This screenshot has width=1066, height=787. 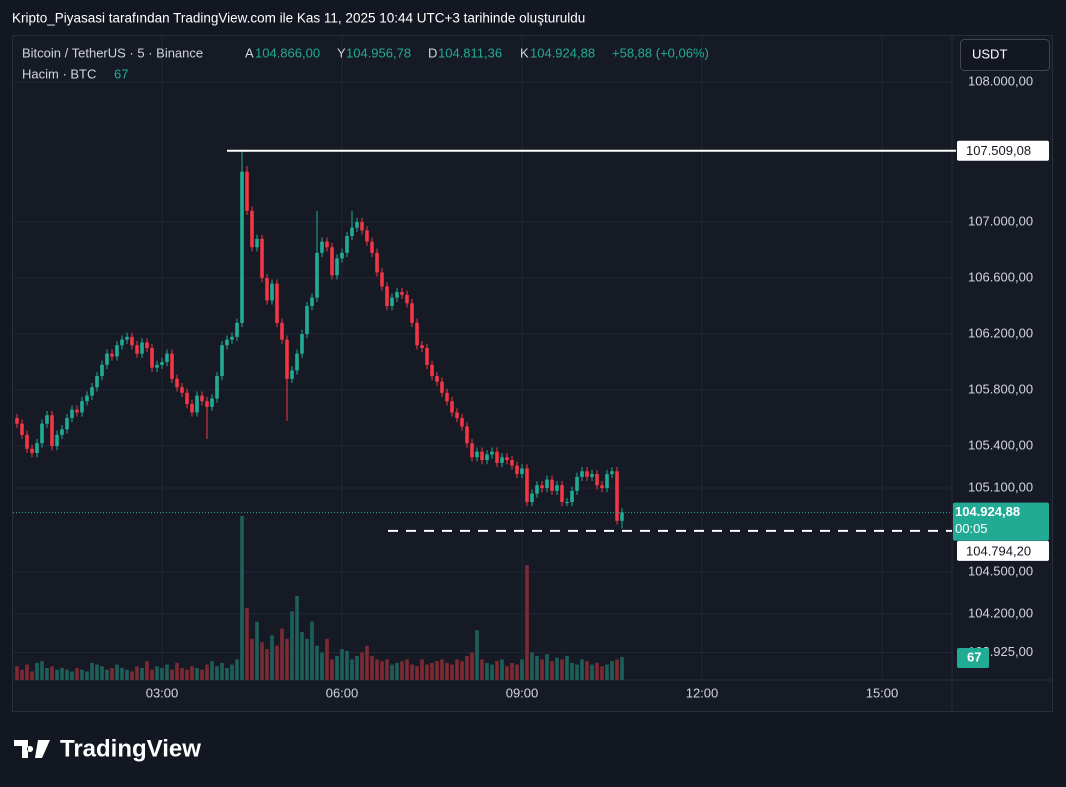 I want to click on high-badge, so click(x=1003, y=150).